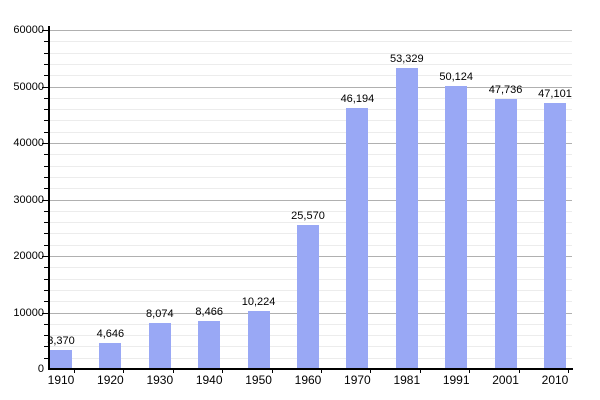  I want to click on bar-1950, so click(258, 340).